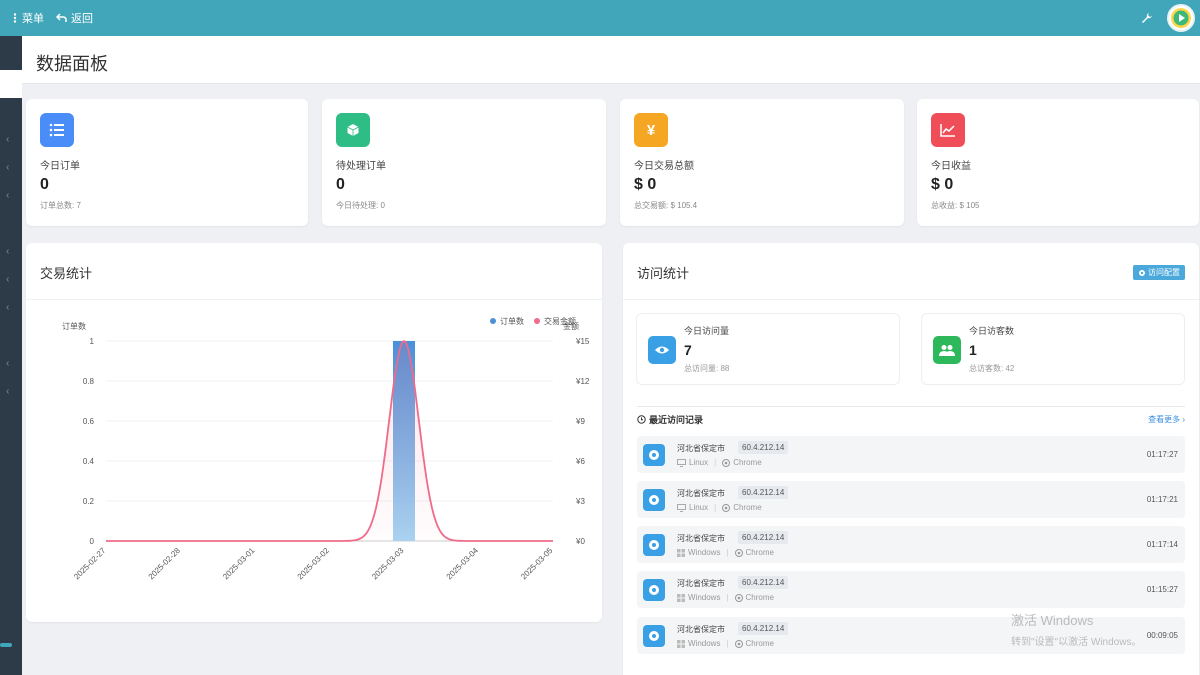 This screenshot has height=675, width=1200. I want to click on y-right-tick-label: ¥3, so click(580, 501).